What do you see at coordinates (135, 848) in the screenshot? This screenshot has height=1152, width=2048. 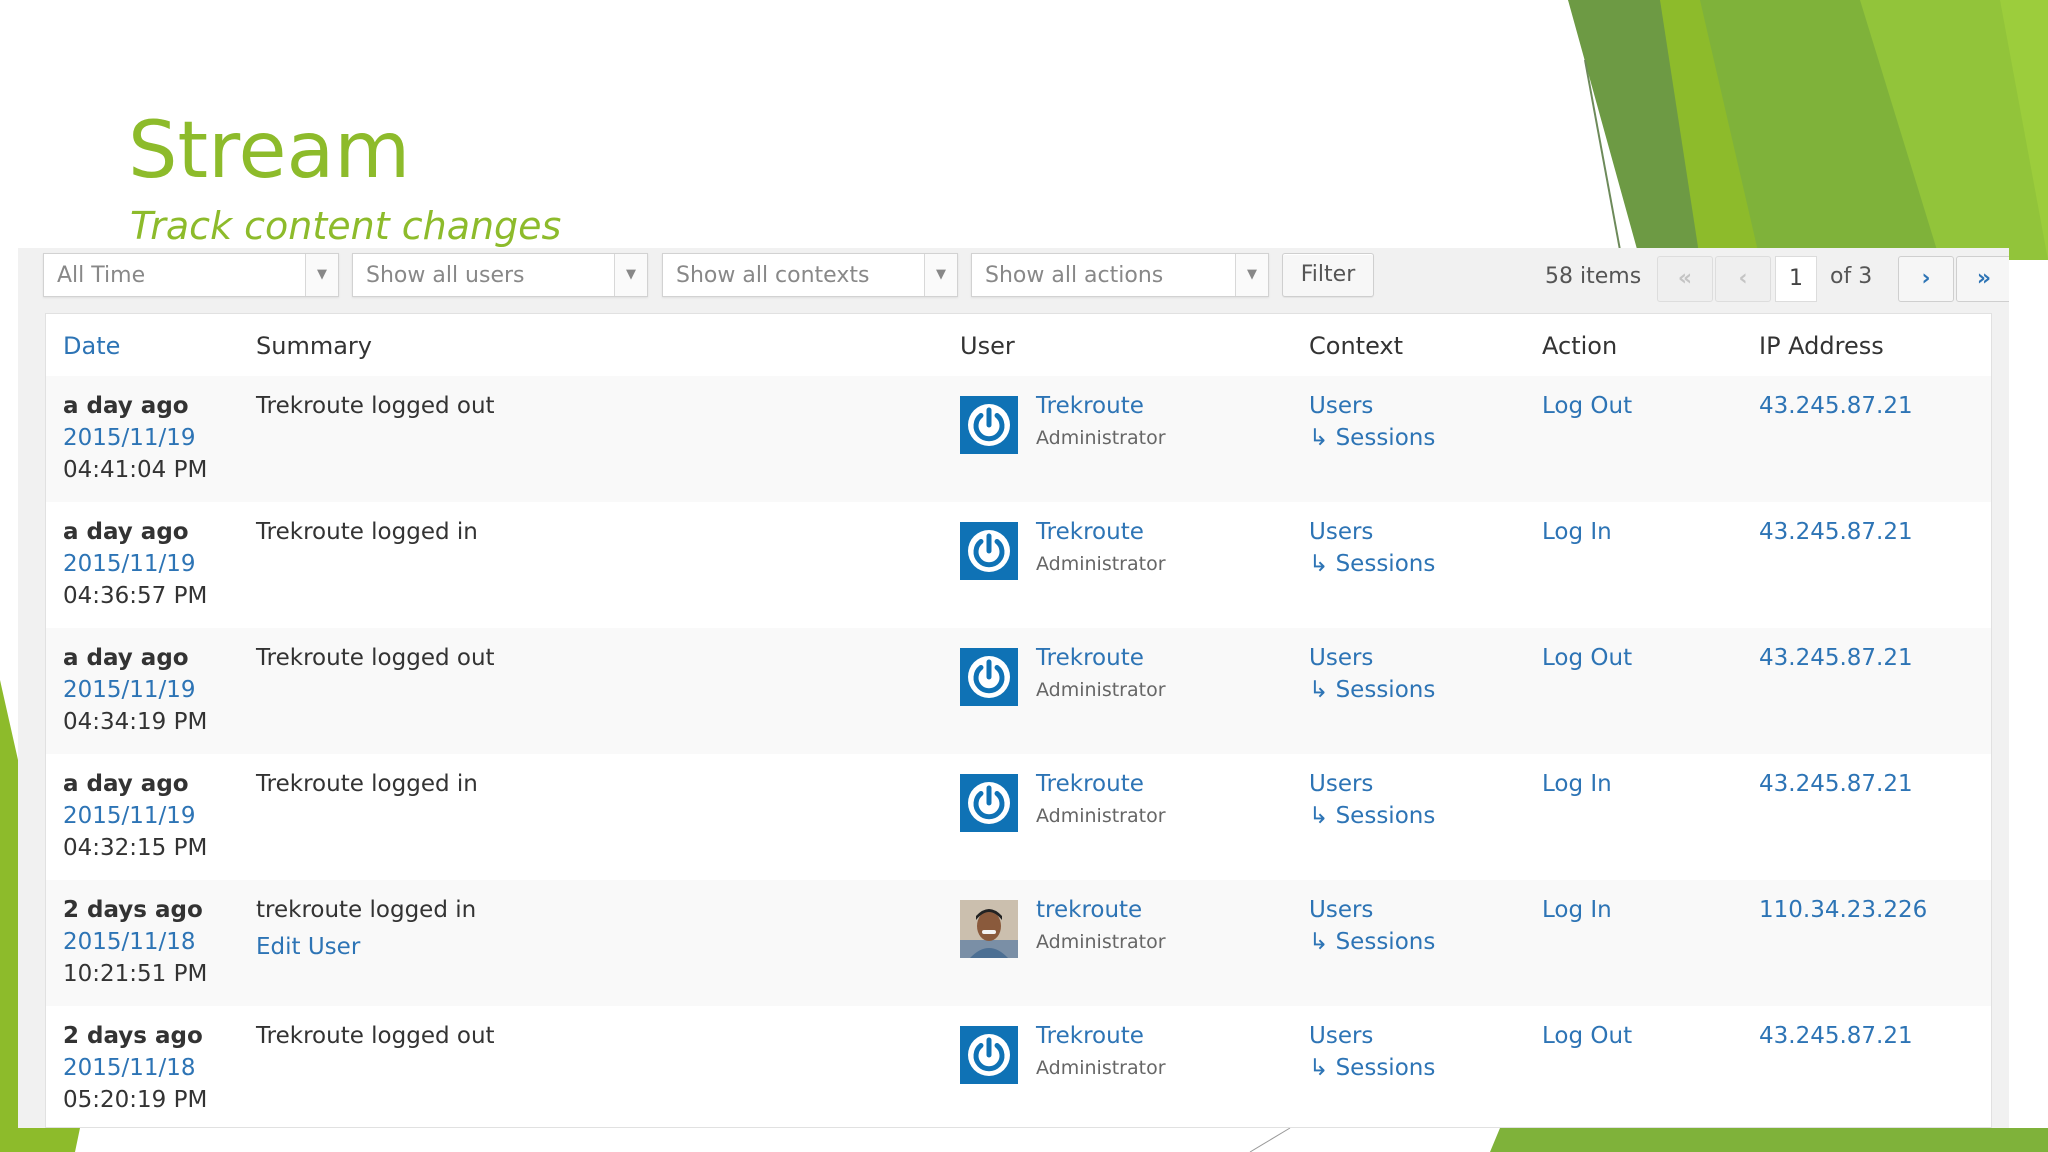 I see `record-time: 04:32:15 PM` at bounding box center [135, 848].